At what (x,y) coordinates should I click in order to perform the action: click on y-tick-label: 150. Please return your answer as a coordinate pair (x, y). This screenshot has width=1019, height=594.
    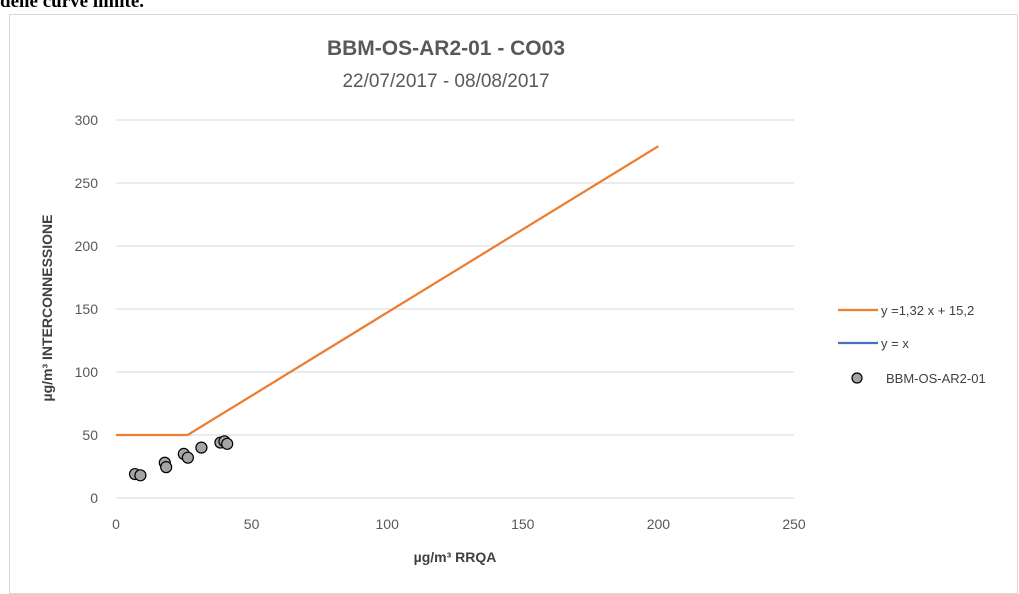
    Looking at the image, I should click on (87, 309).